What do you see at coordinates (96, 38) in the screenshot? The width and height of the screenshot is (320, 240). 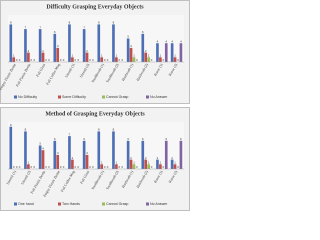 I see `plot-area` at bounding box center [96, 38].